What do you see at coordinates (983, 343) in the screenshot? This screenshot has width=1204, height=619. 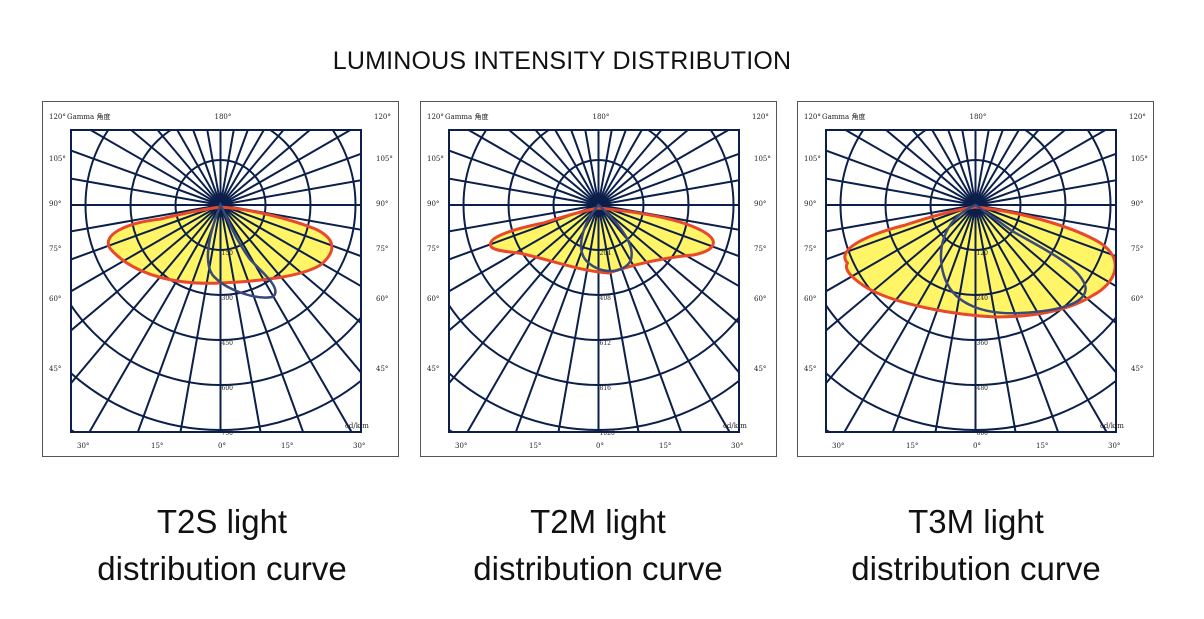 I see `ring-label: 360` at bounding box center [983, 343].